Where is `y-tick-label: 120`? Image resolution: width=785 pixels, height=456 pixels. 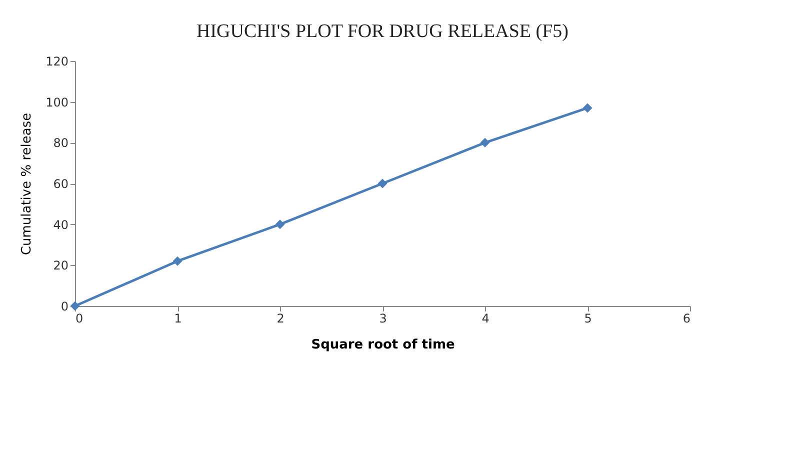
y-tick-label: 120 is located at coordinates (57, 61).